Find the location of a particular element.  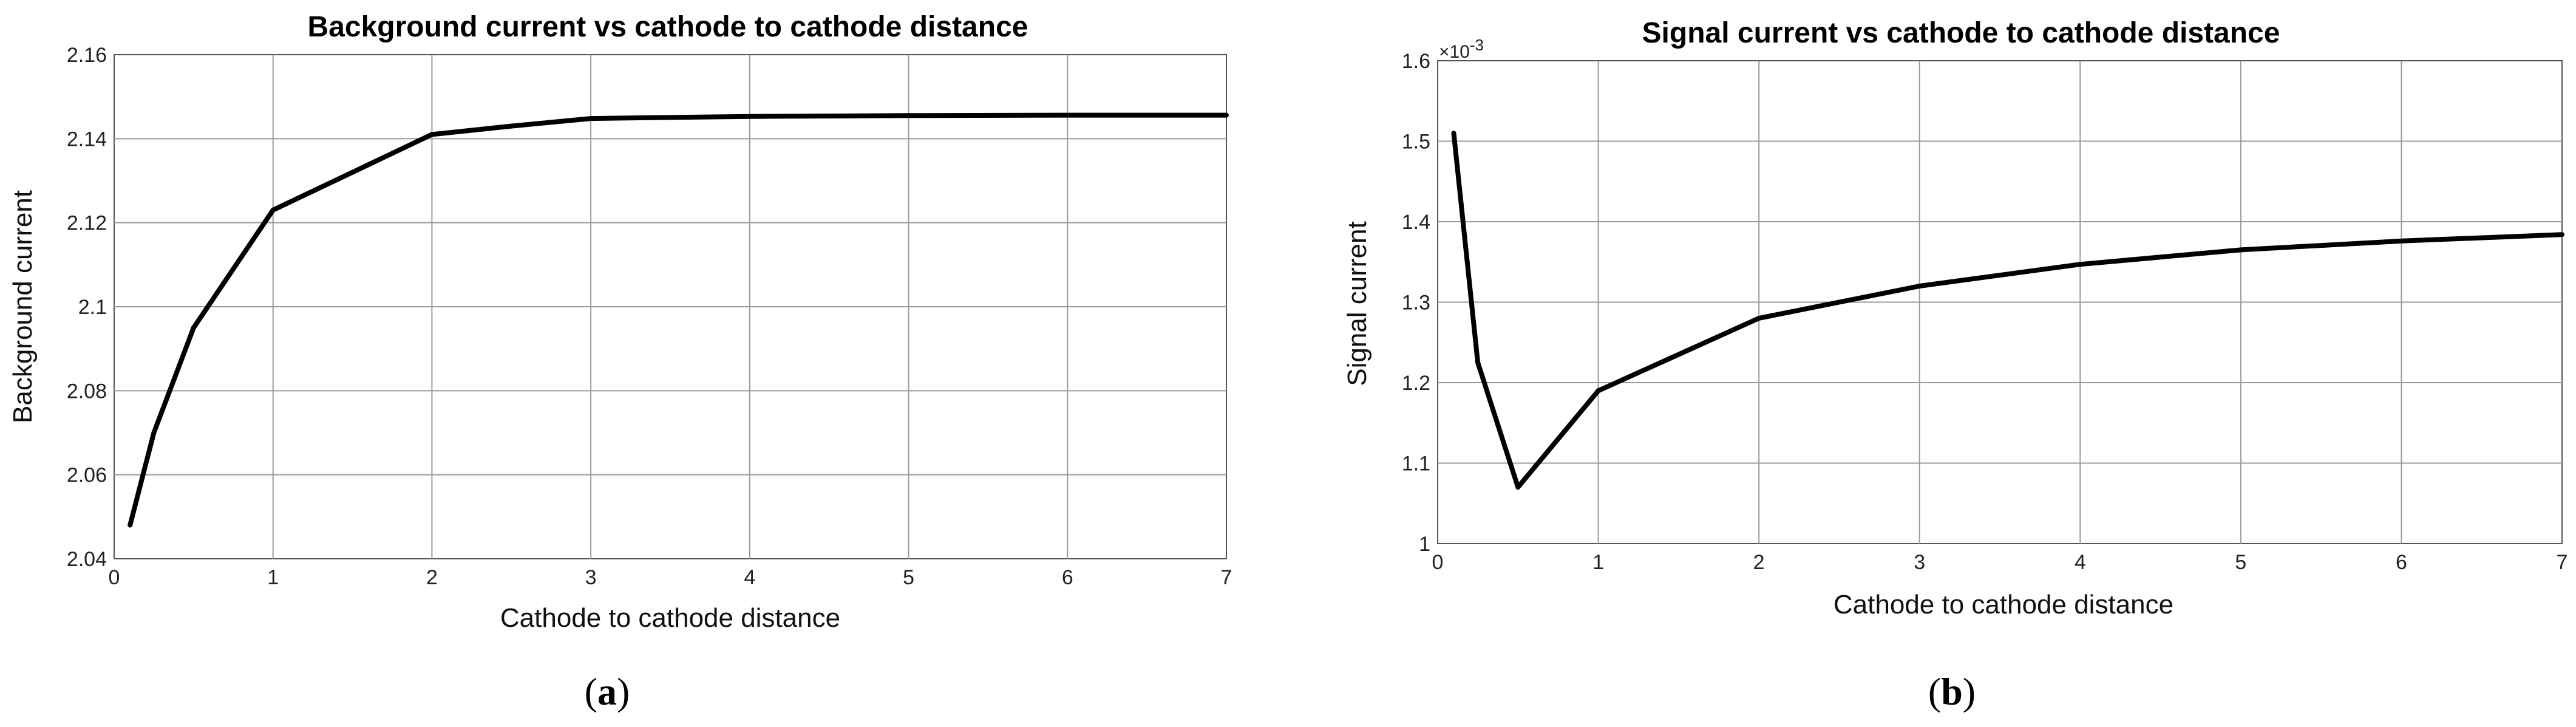

chart-a-caption: (a) is located at coordinates (607, 691).